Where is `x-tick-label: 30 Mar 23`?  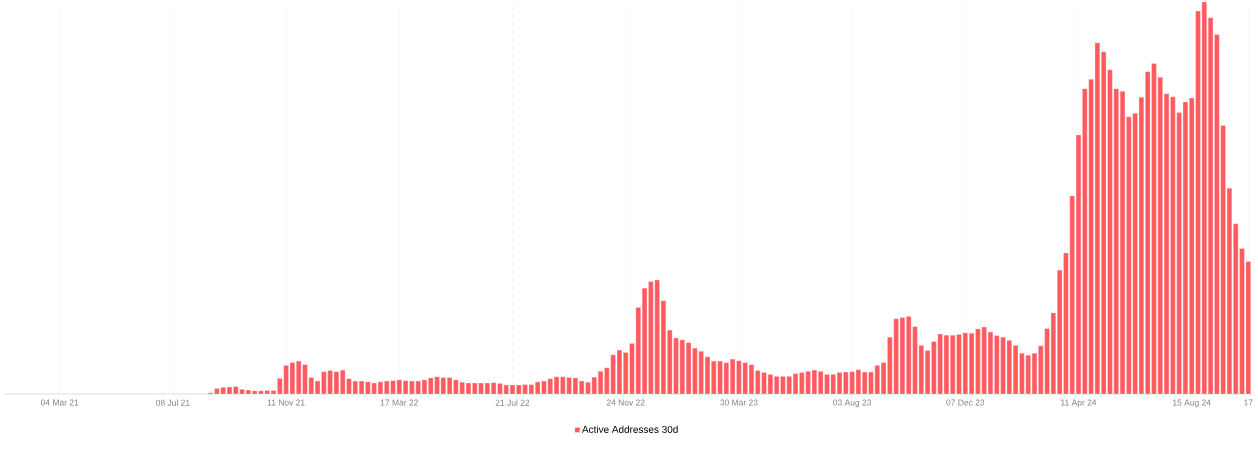 x-tick-label: 30 Mar 23 is located at coordinates (739, 402).